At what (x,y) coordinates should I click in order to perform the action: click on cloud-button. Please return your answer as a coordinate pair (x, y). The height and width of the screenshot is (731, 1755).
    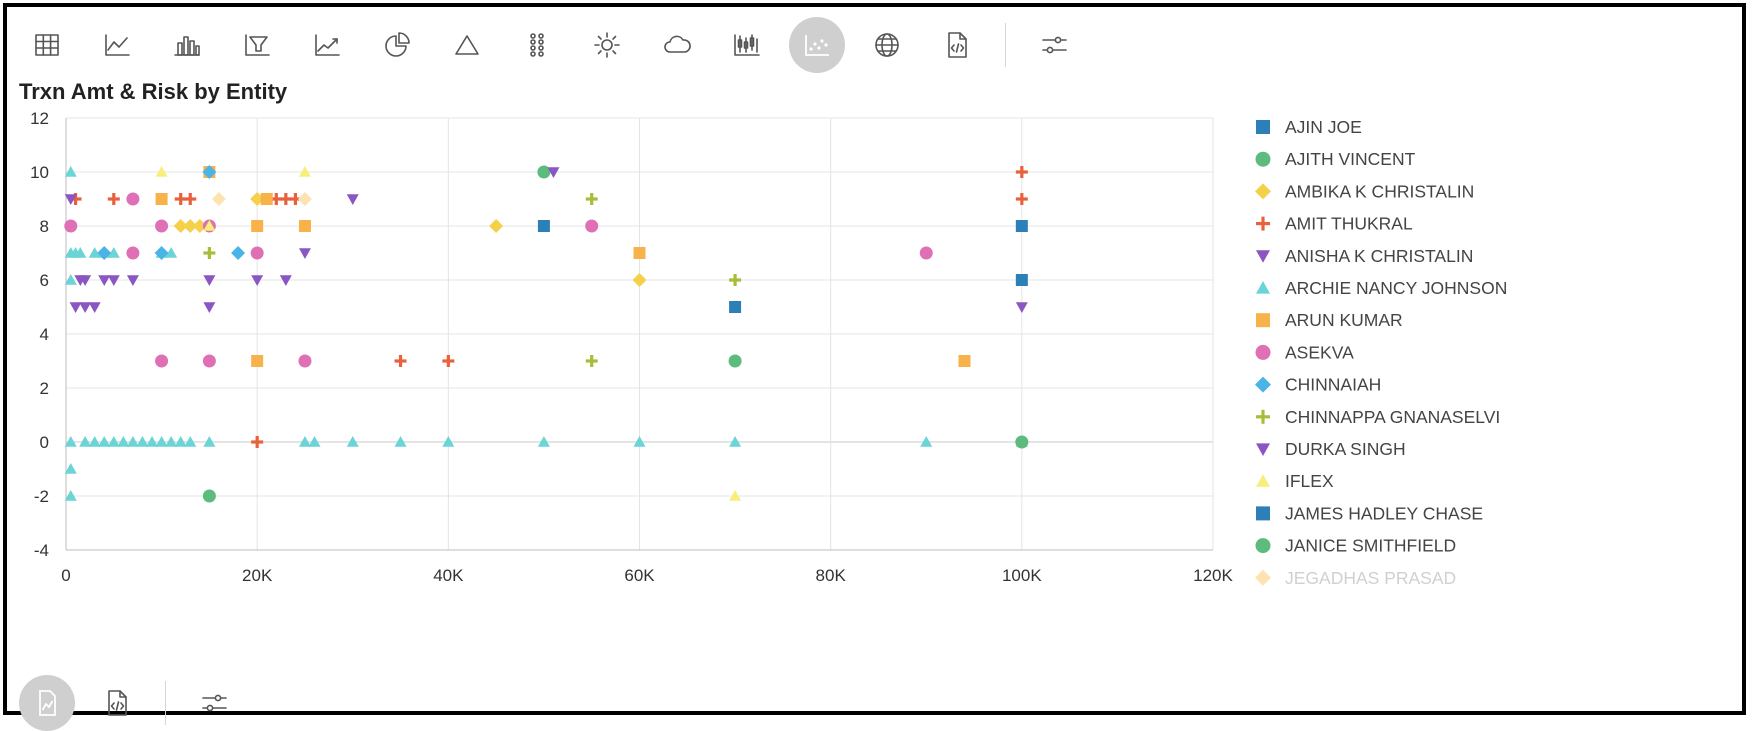
    Looking at the image, I should click on (677, 45).